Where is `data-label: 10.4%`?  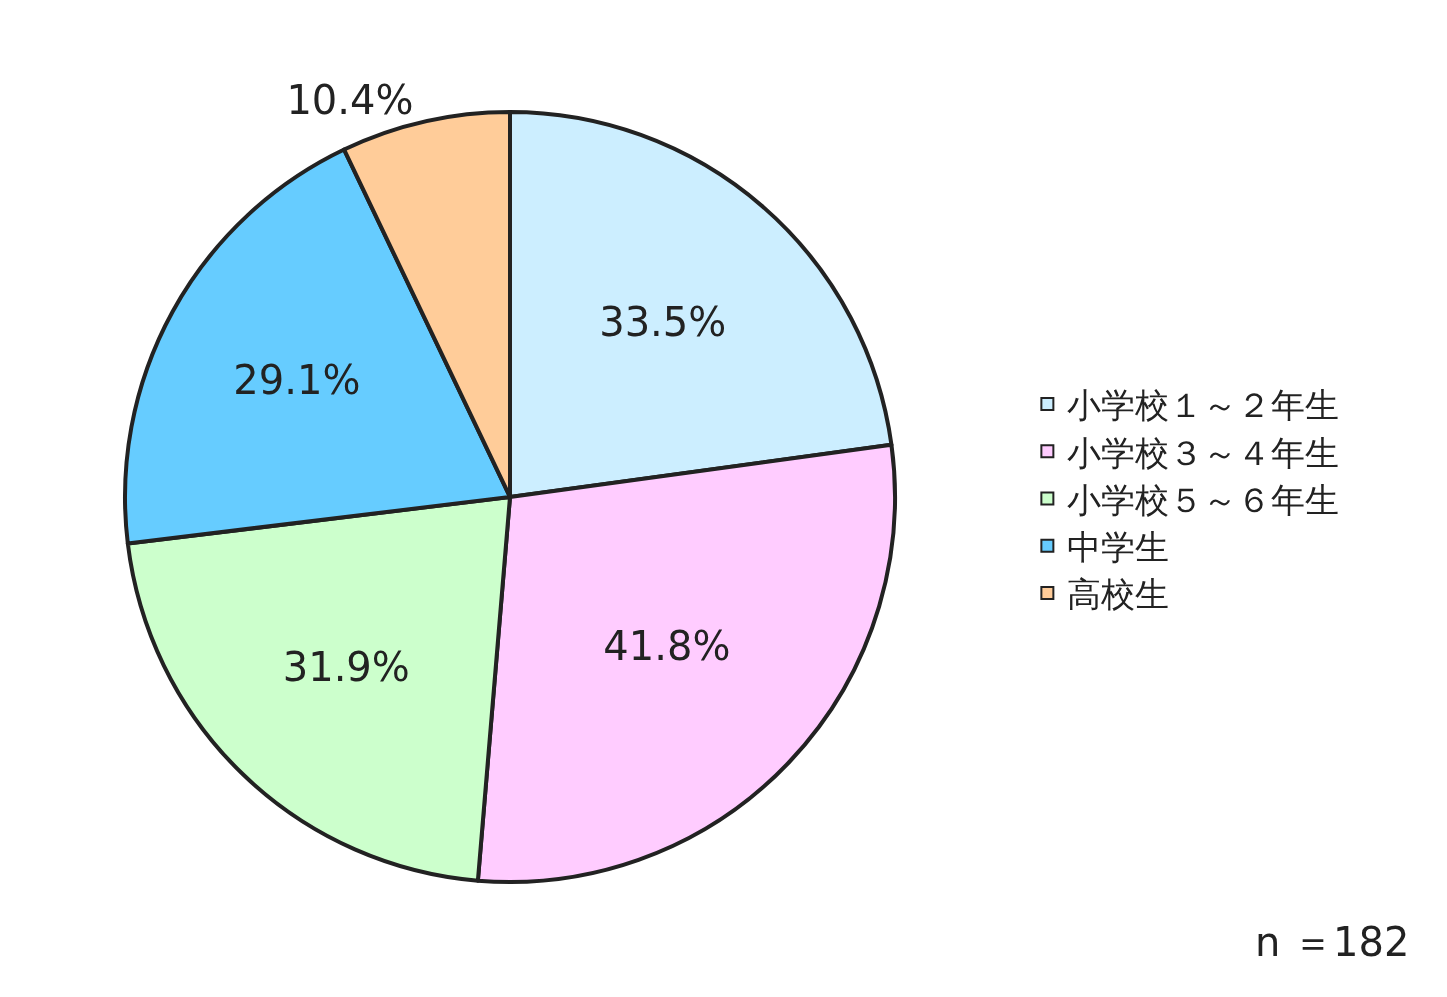
data-label: 10.4% is located at coordinates (350, 99).